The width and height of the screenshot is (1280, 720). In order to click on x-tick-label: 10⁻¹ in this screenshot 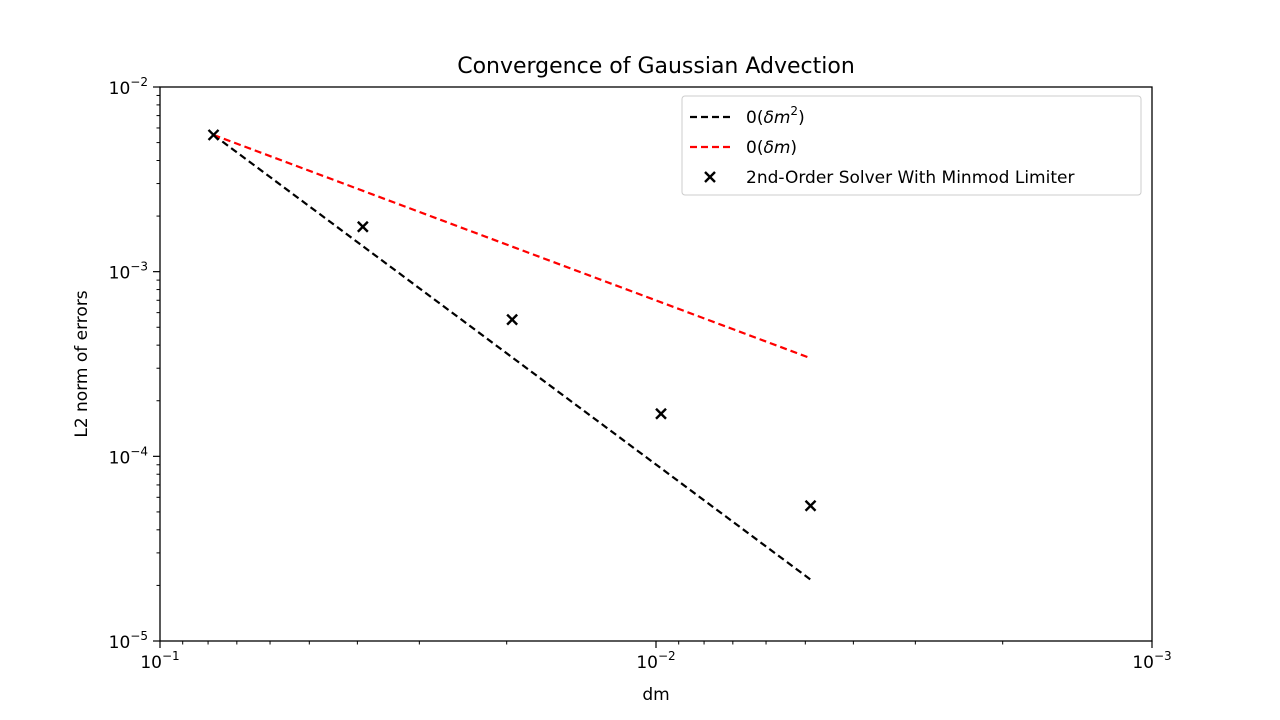, I will do `click(159, 661)`.